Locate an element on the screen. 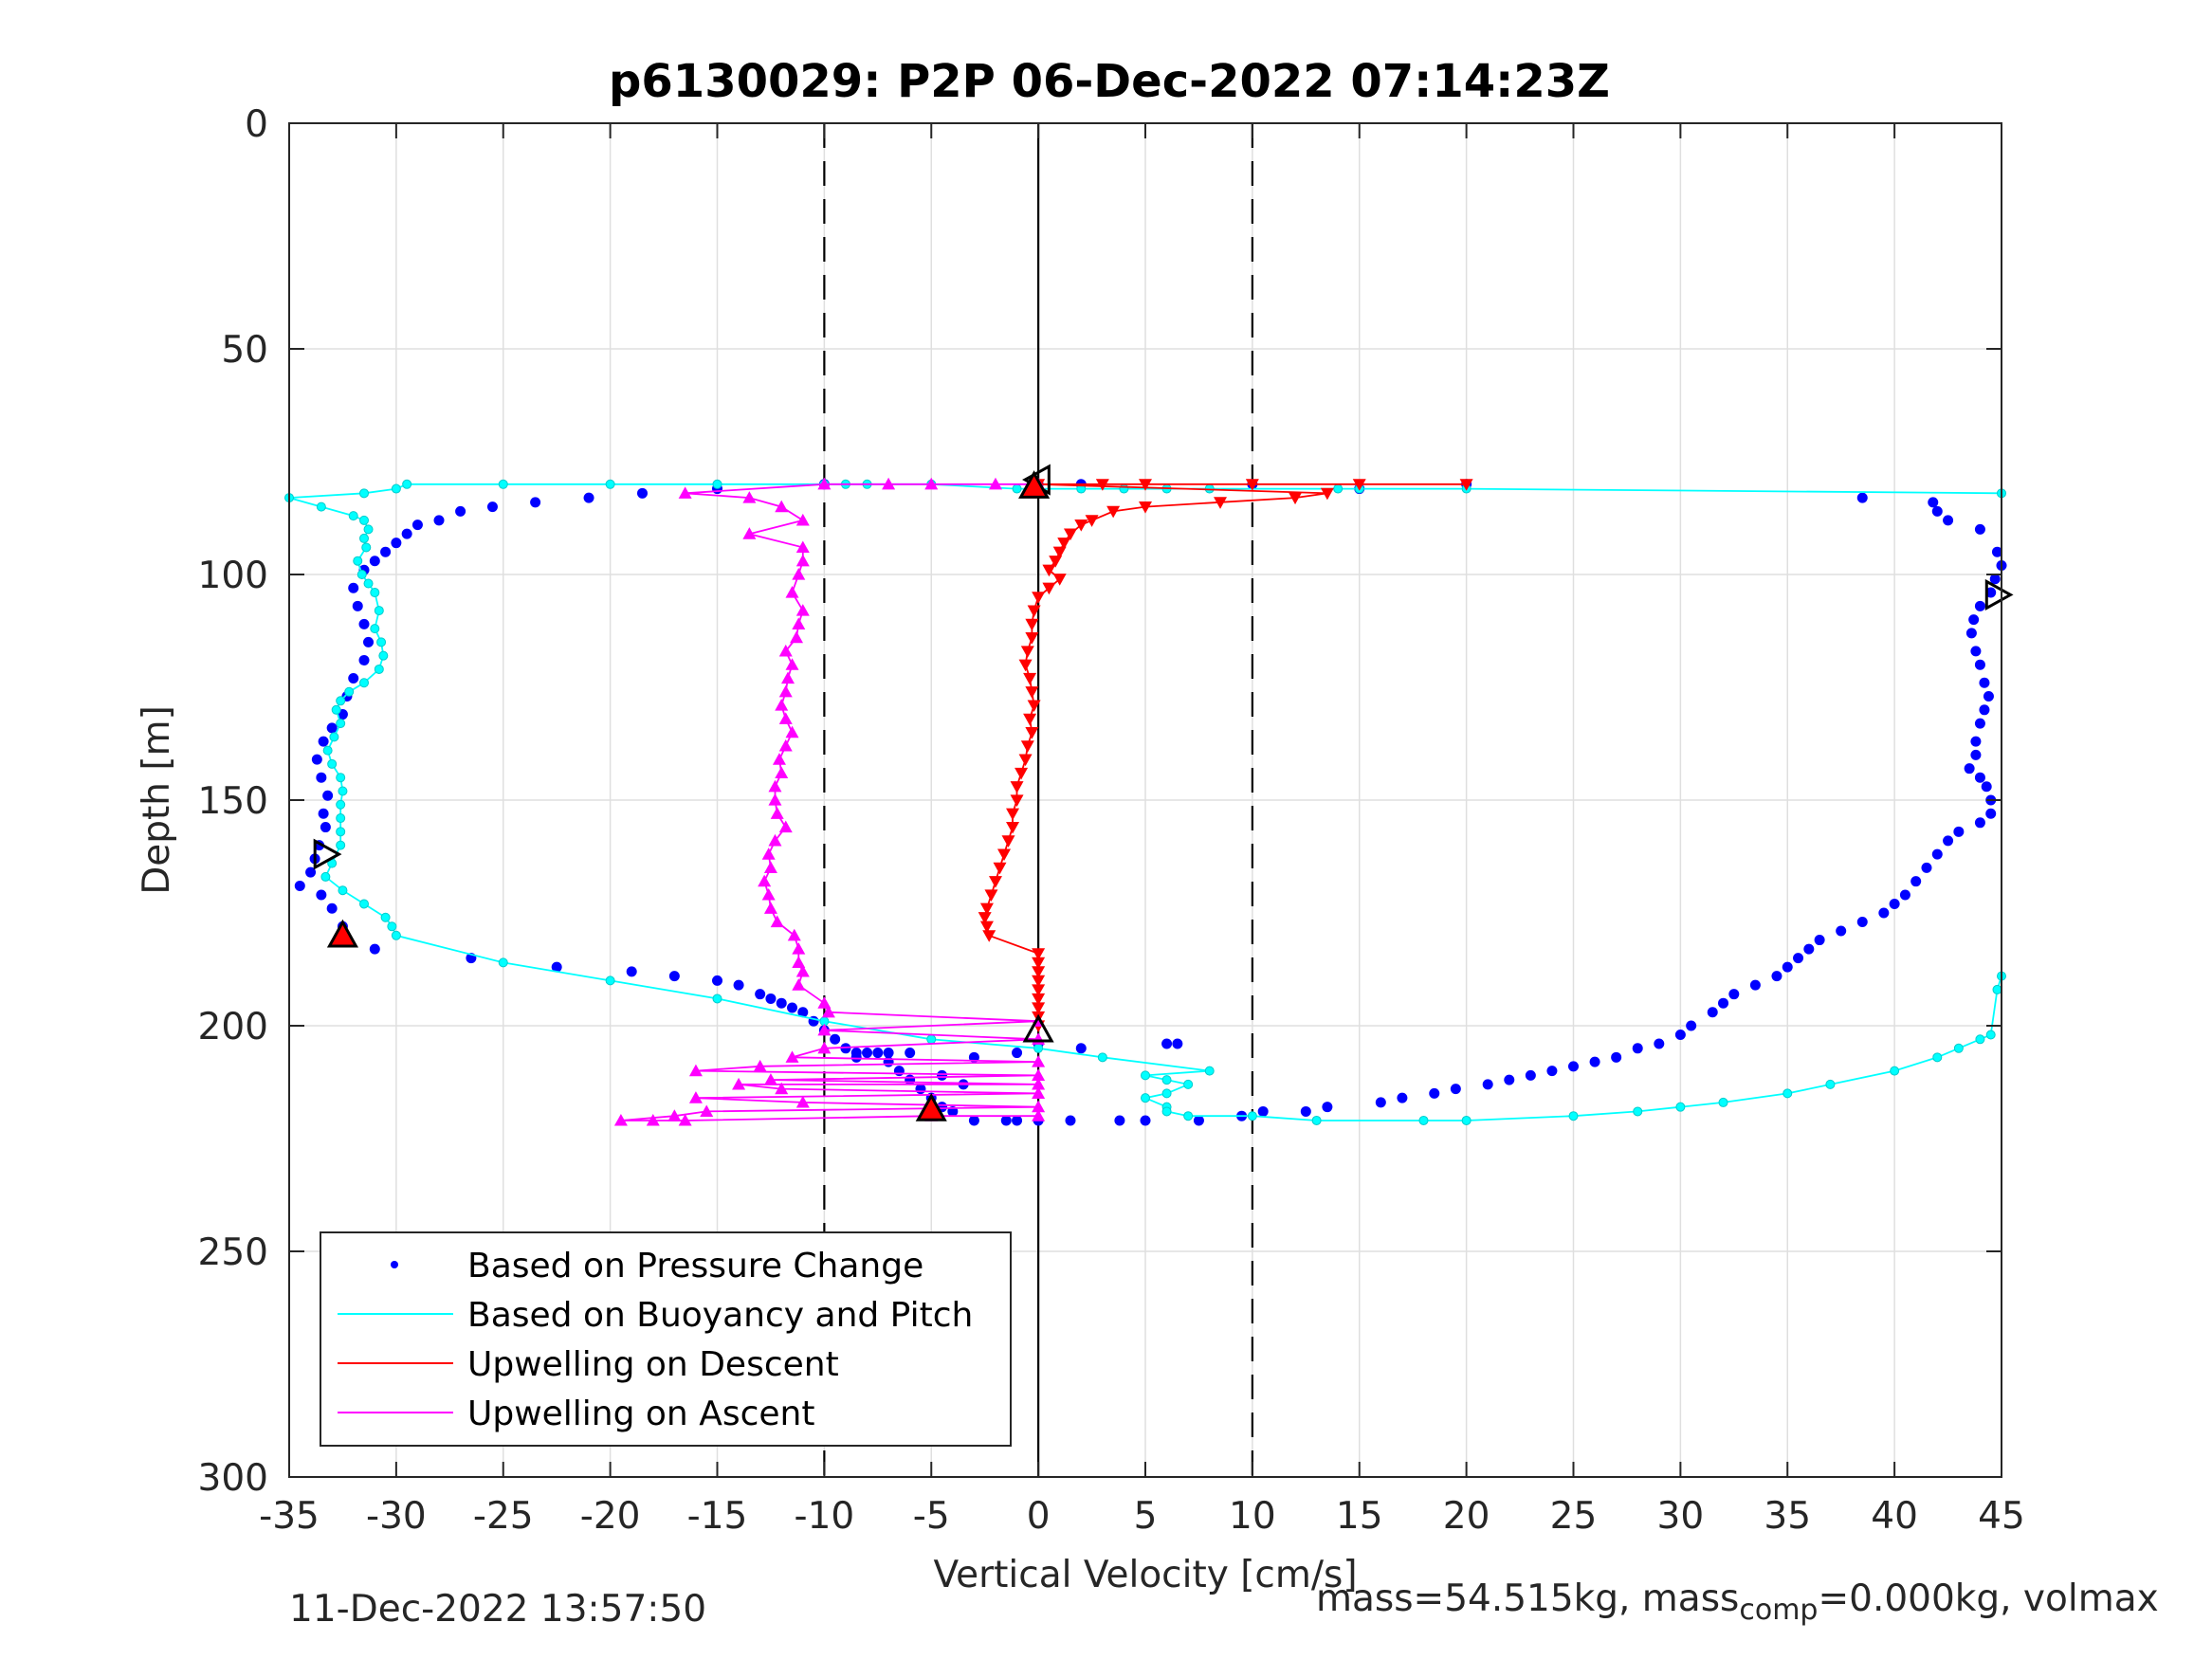 Image resolution: width=2212 pixels, height=1659 pixels. y-tick-label: 200 is located at coordinates (233, 1027).